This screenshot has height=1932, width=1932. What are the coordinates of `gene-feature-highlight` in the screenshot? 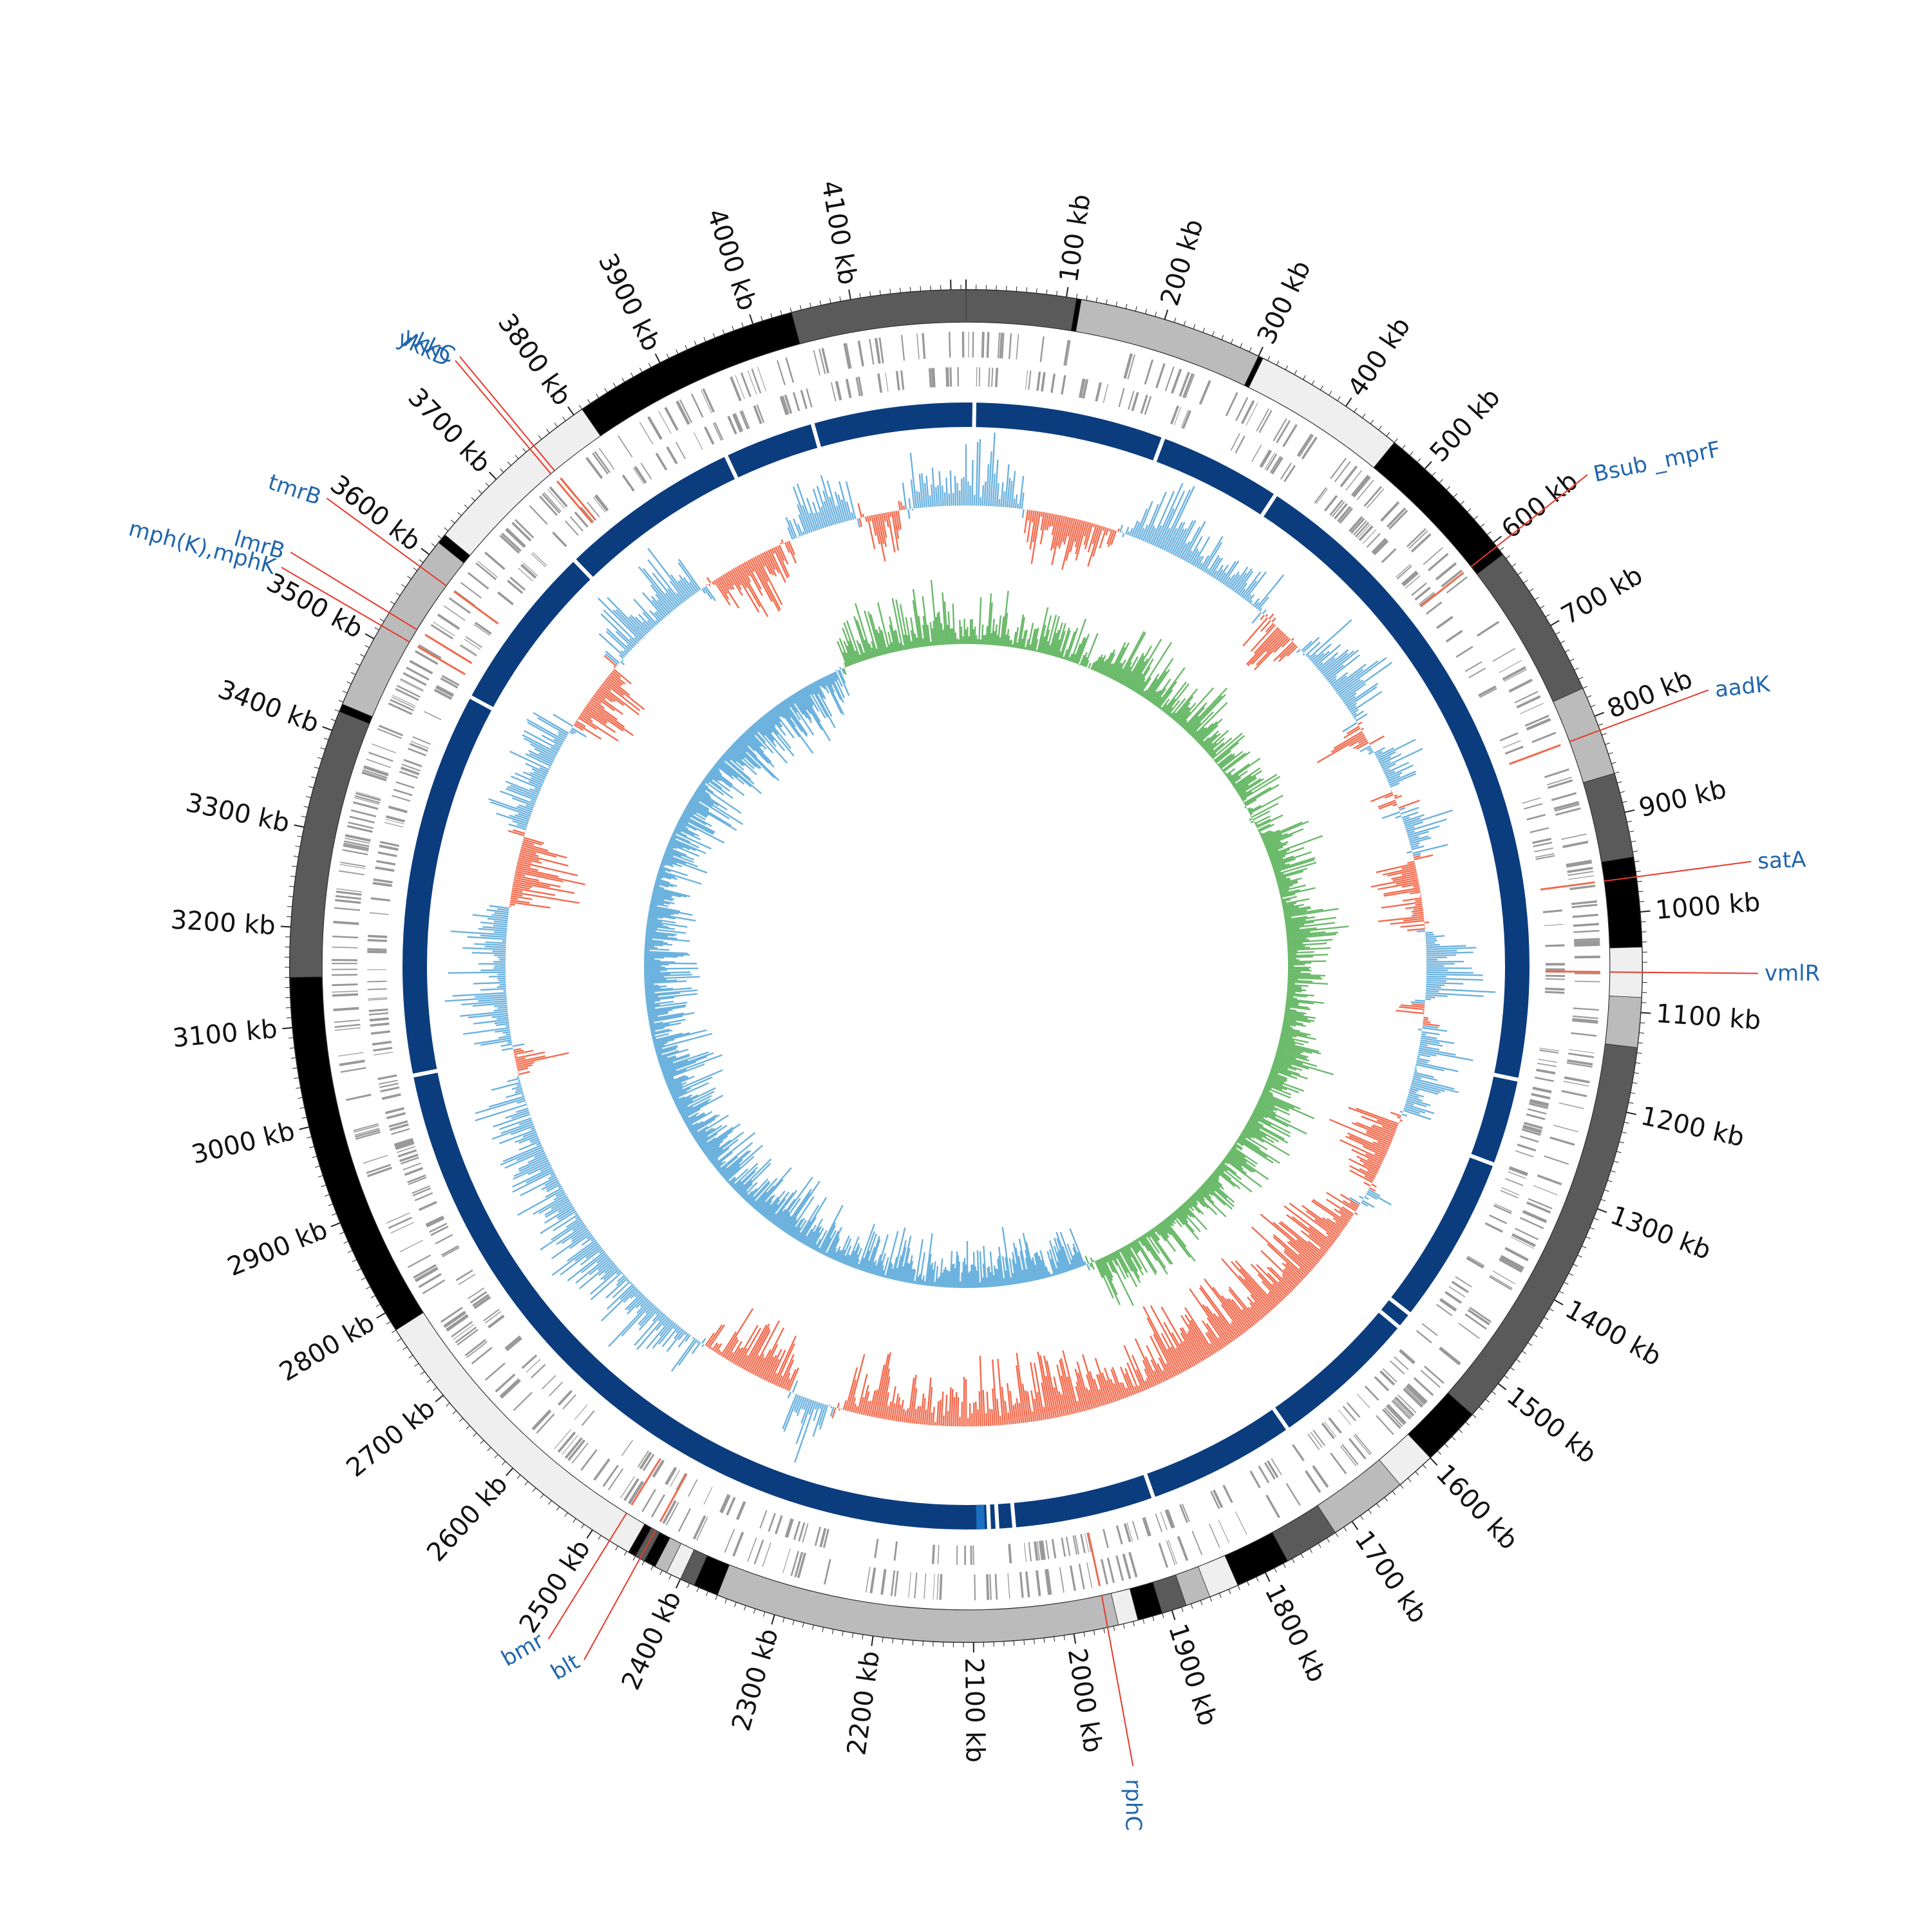 It's located at (1572, 972).